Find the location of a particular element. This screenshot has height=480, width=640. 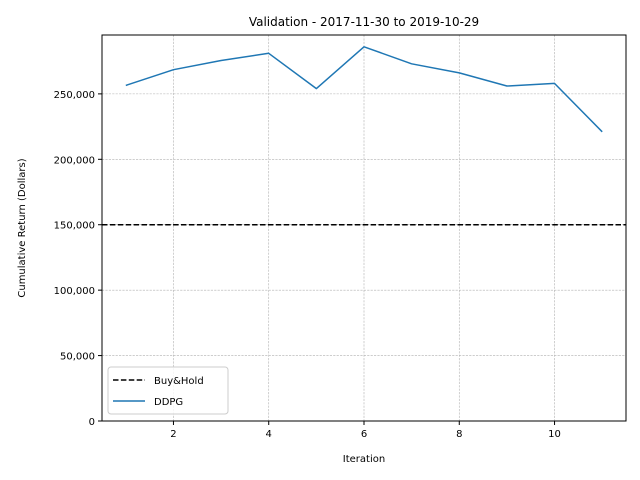

y-tick-label: 50,000 is located at coordinates (77, 357).